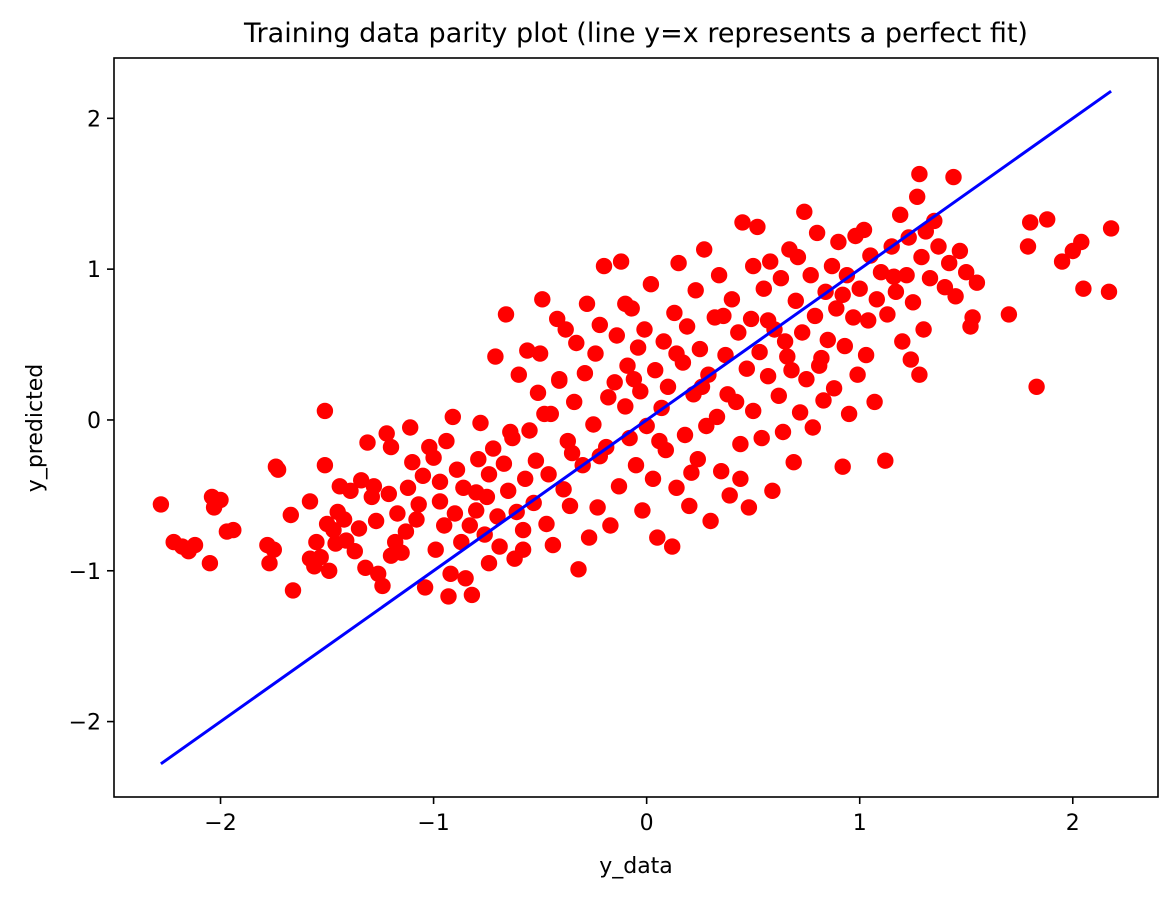 Image resolution: width=1174 pixels, height=898 pixels. I want to click on y-axis-ticks: −2 −1 0 1 2, so click(91, 421).